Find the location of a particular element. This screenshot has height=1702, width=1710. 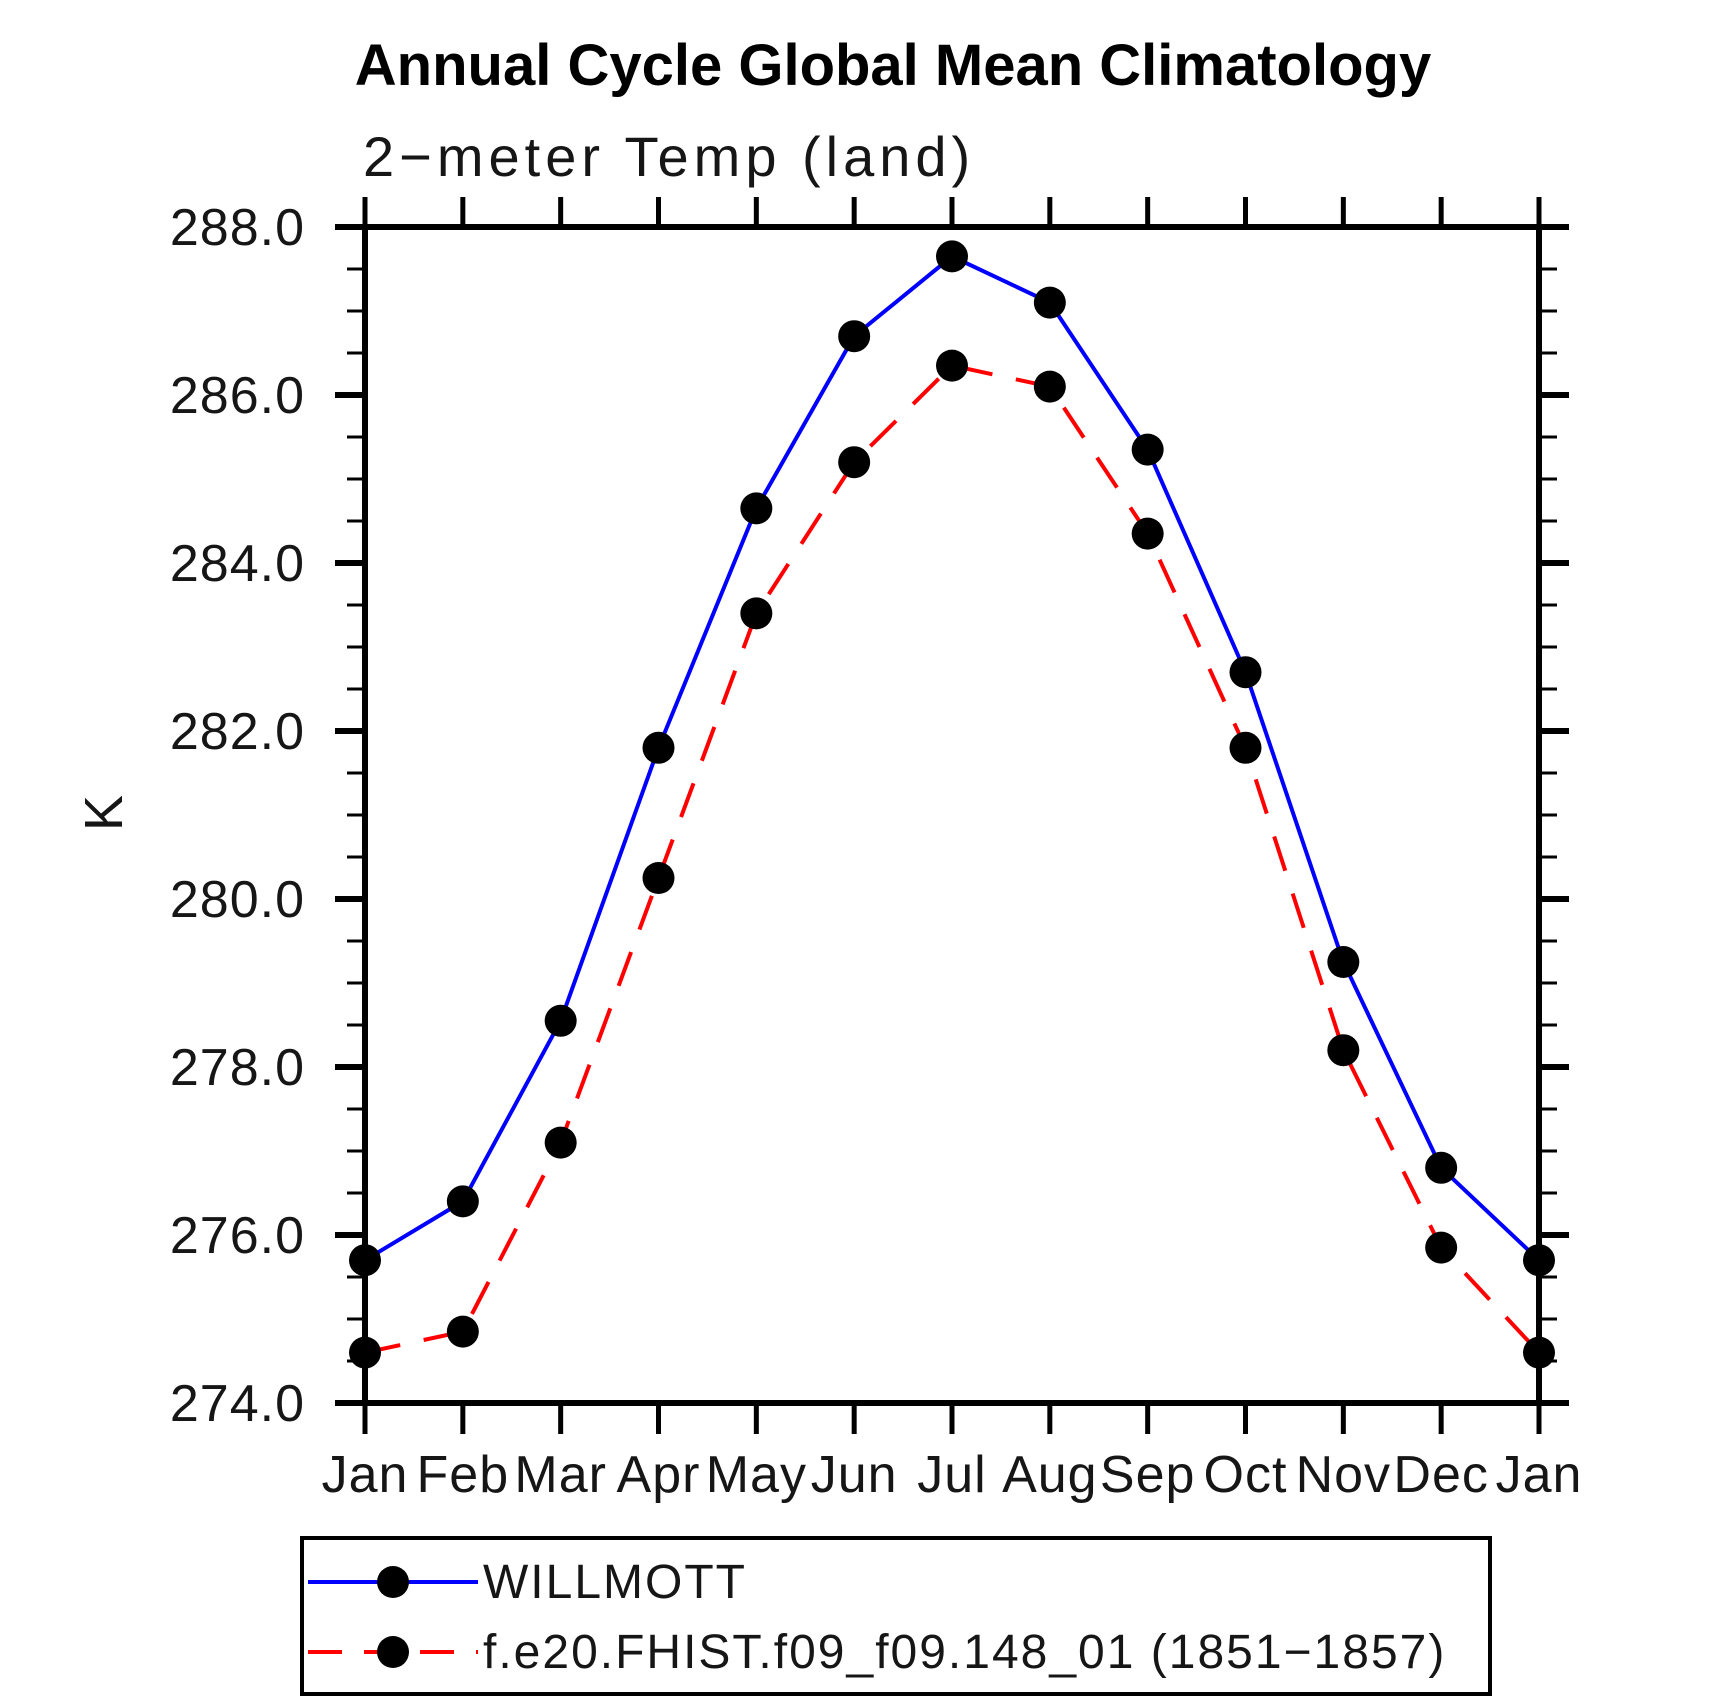

legend-entry-willmott: WILLMOTT is located at coordinates (527, 1582).